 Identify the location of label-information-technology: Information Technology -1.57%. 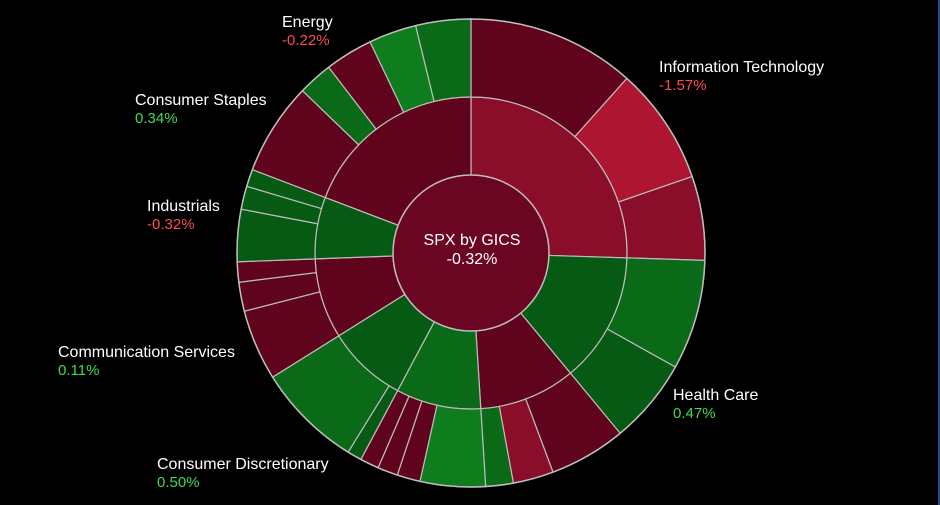
(741, 77).